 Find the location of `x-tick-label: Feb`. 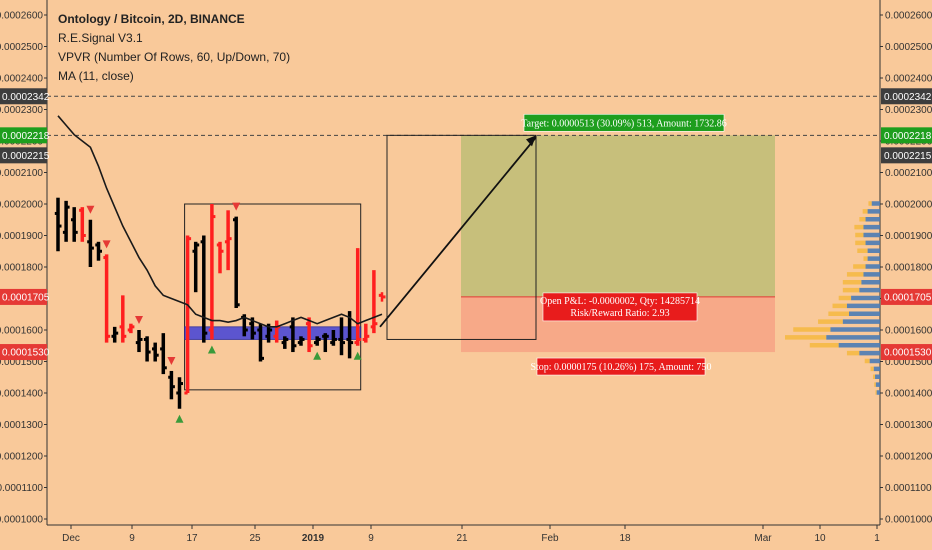

x-tick-label: Feb is located at coordinates (550, 538).